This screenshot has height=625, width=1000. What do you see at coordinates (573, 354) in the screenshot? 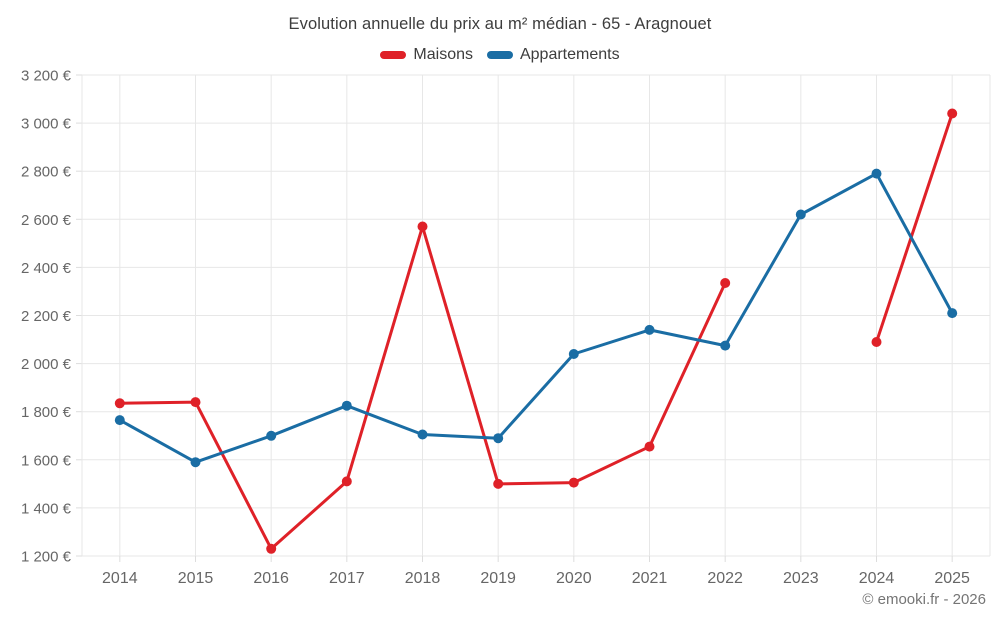
I see `appartements-point-2020` at bounding box center [573, 354].